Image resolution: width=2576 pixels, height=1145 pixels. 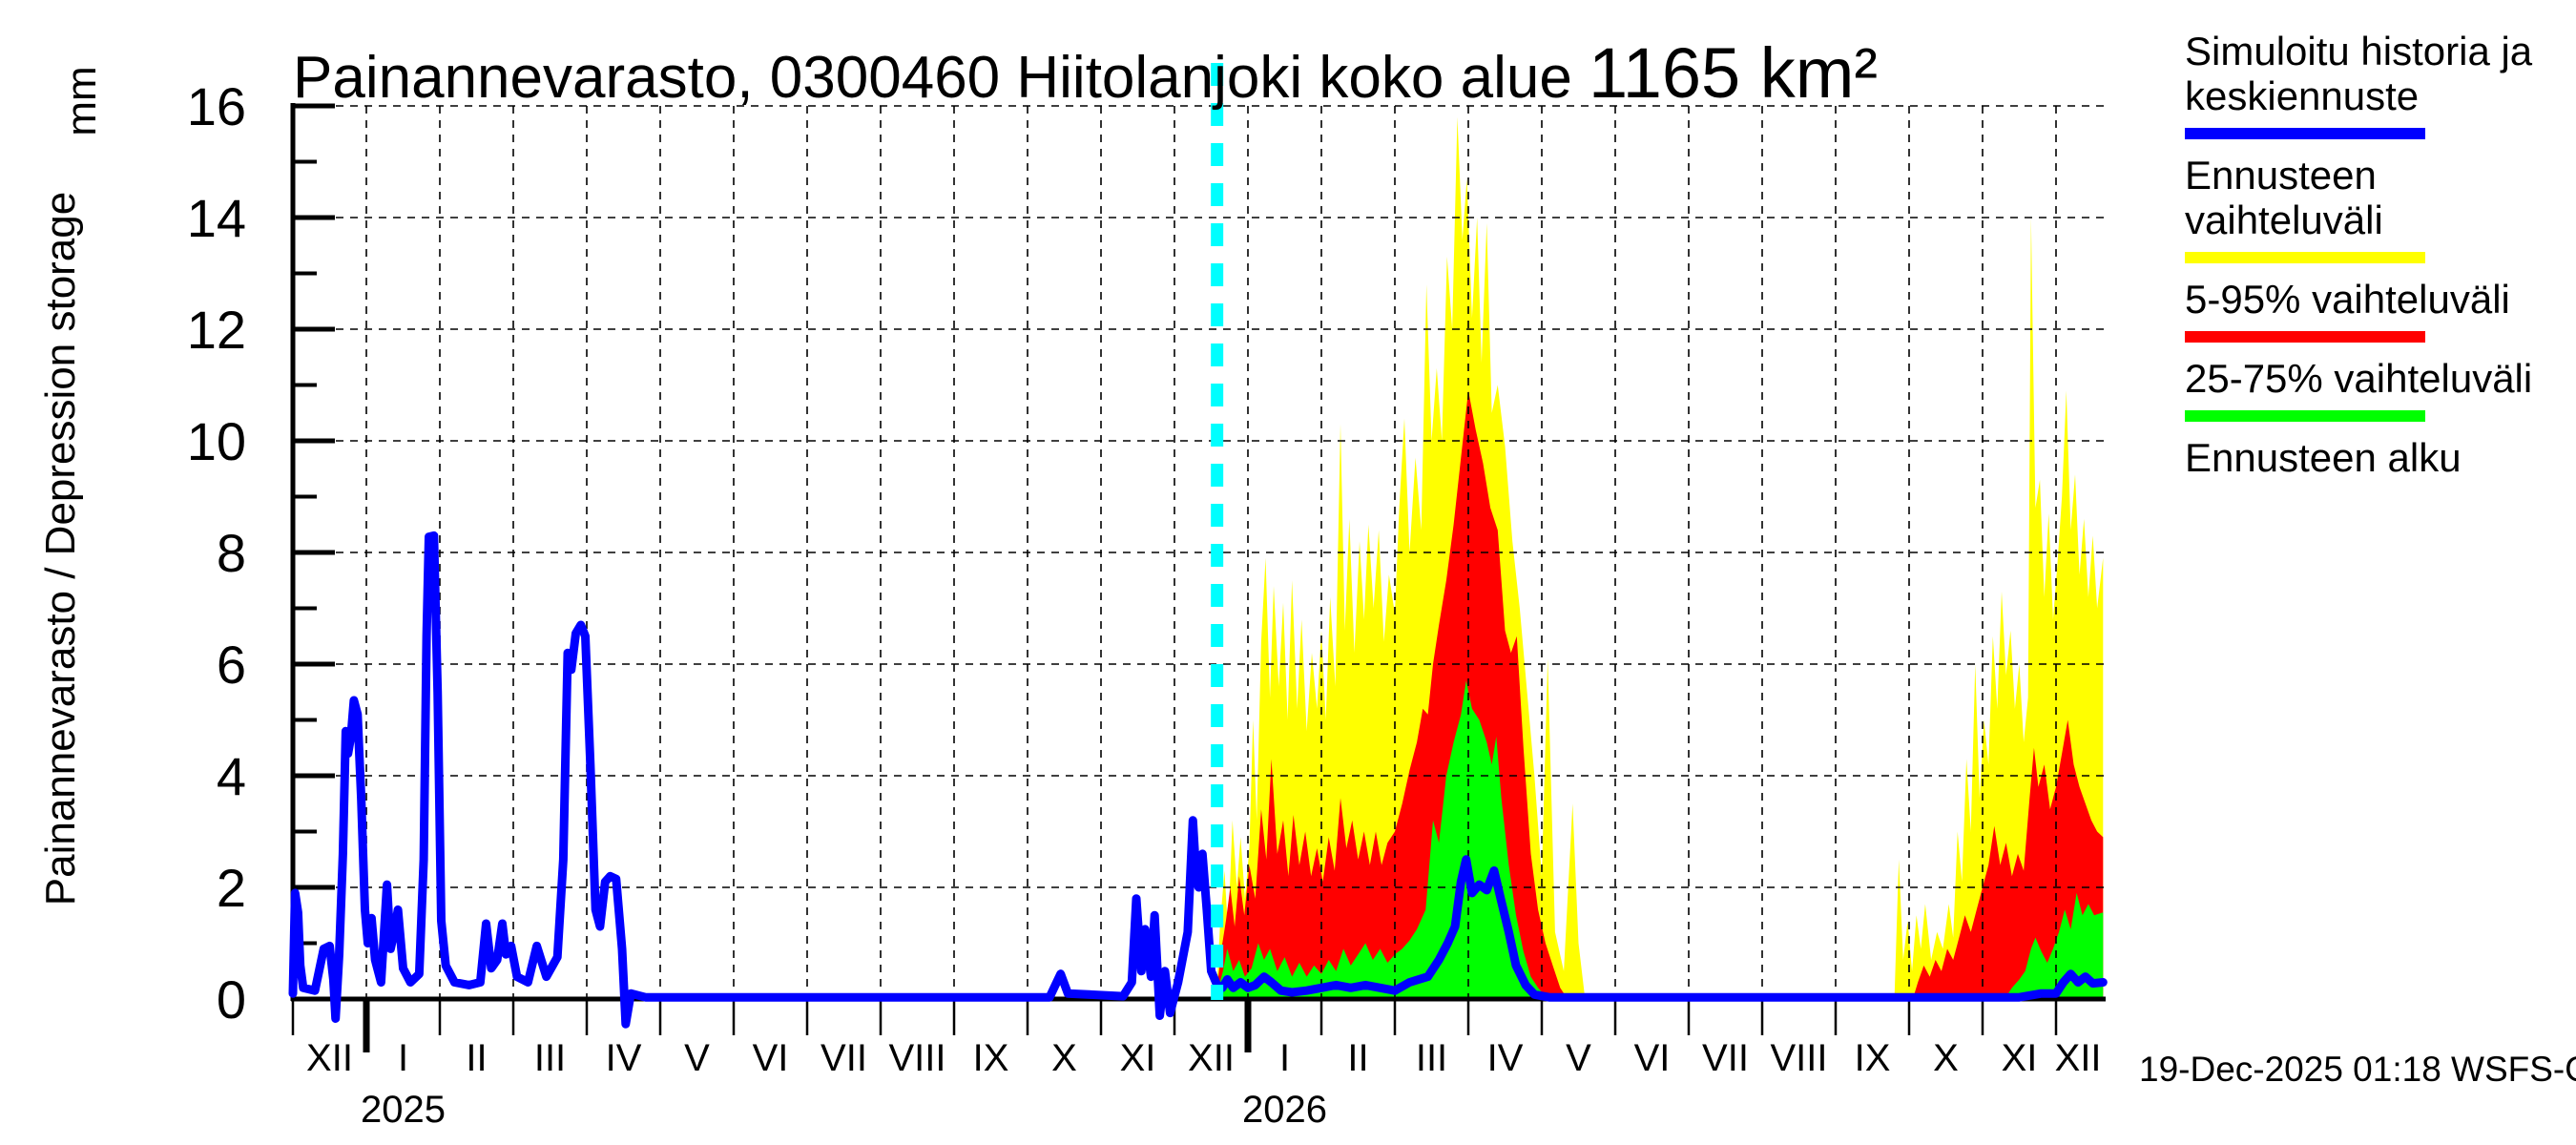 I want to click on y-tick-label-4: 4, so click(x=231, y=776).